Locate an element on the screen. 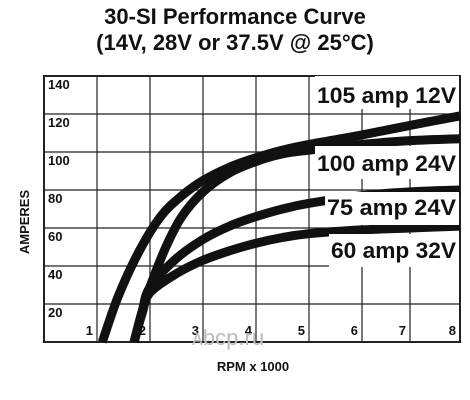 The width and height of the screenshot is (470, 400). x-tick-label: 5 is located at coordinates (301, 330).